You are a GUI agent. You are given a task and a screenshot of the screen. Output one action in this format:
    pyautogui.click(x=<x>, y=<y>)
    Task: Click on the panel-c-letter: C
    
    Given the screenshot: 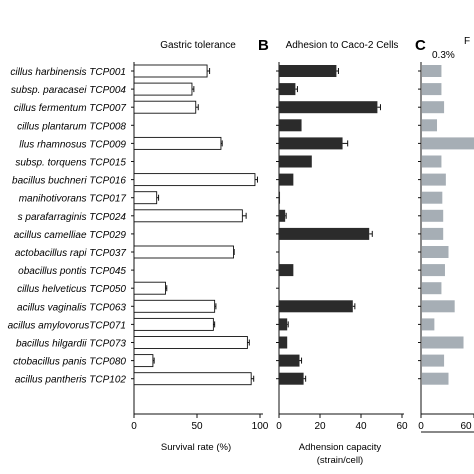 What is the action you would take?
    pyautogui.click(x=420, y=45)
    